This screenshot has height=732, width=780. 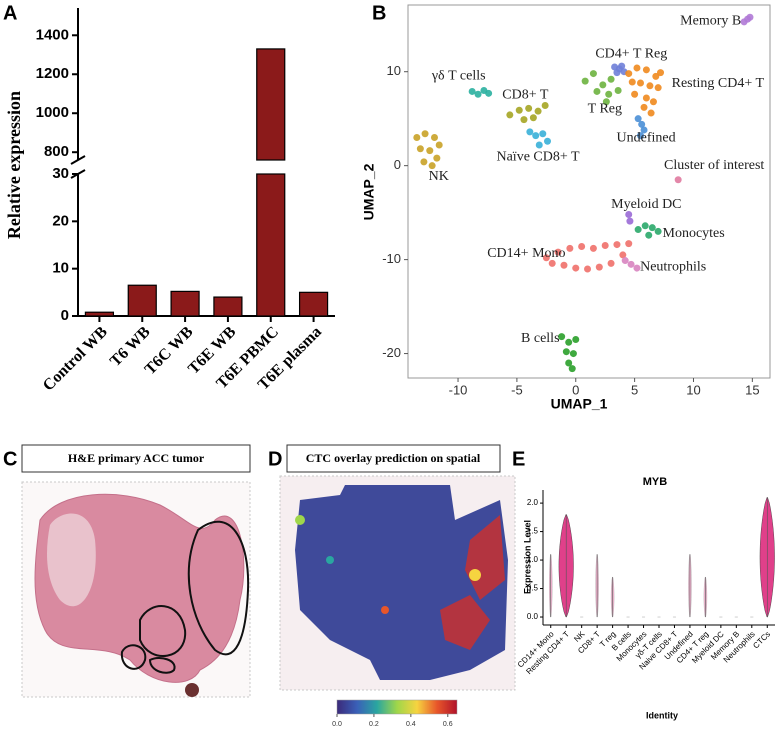 What do you see at coordinates (60, 220) in the screenshot?
I see `y-tick-label: 20` at bounding box center [60, 220].